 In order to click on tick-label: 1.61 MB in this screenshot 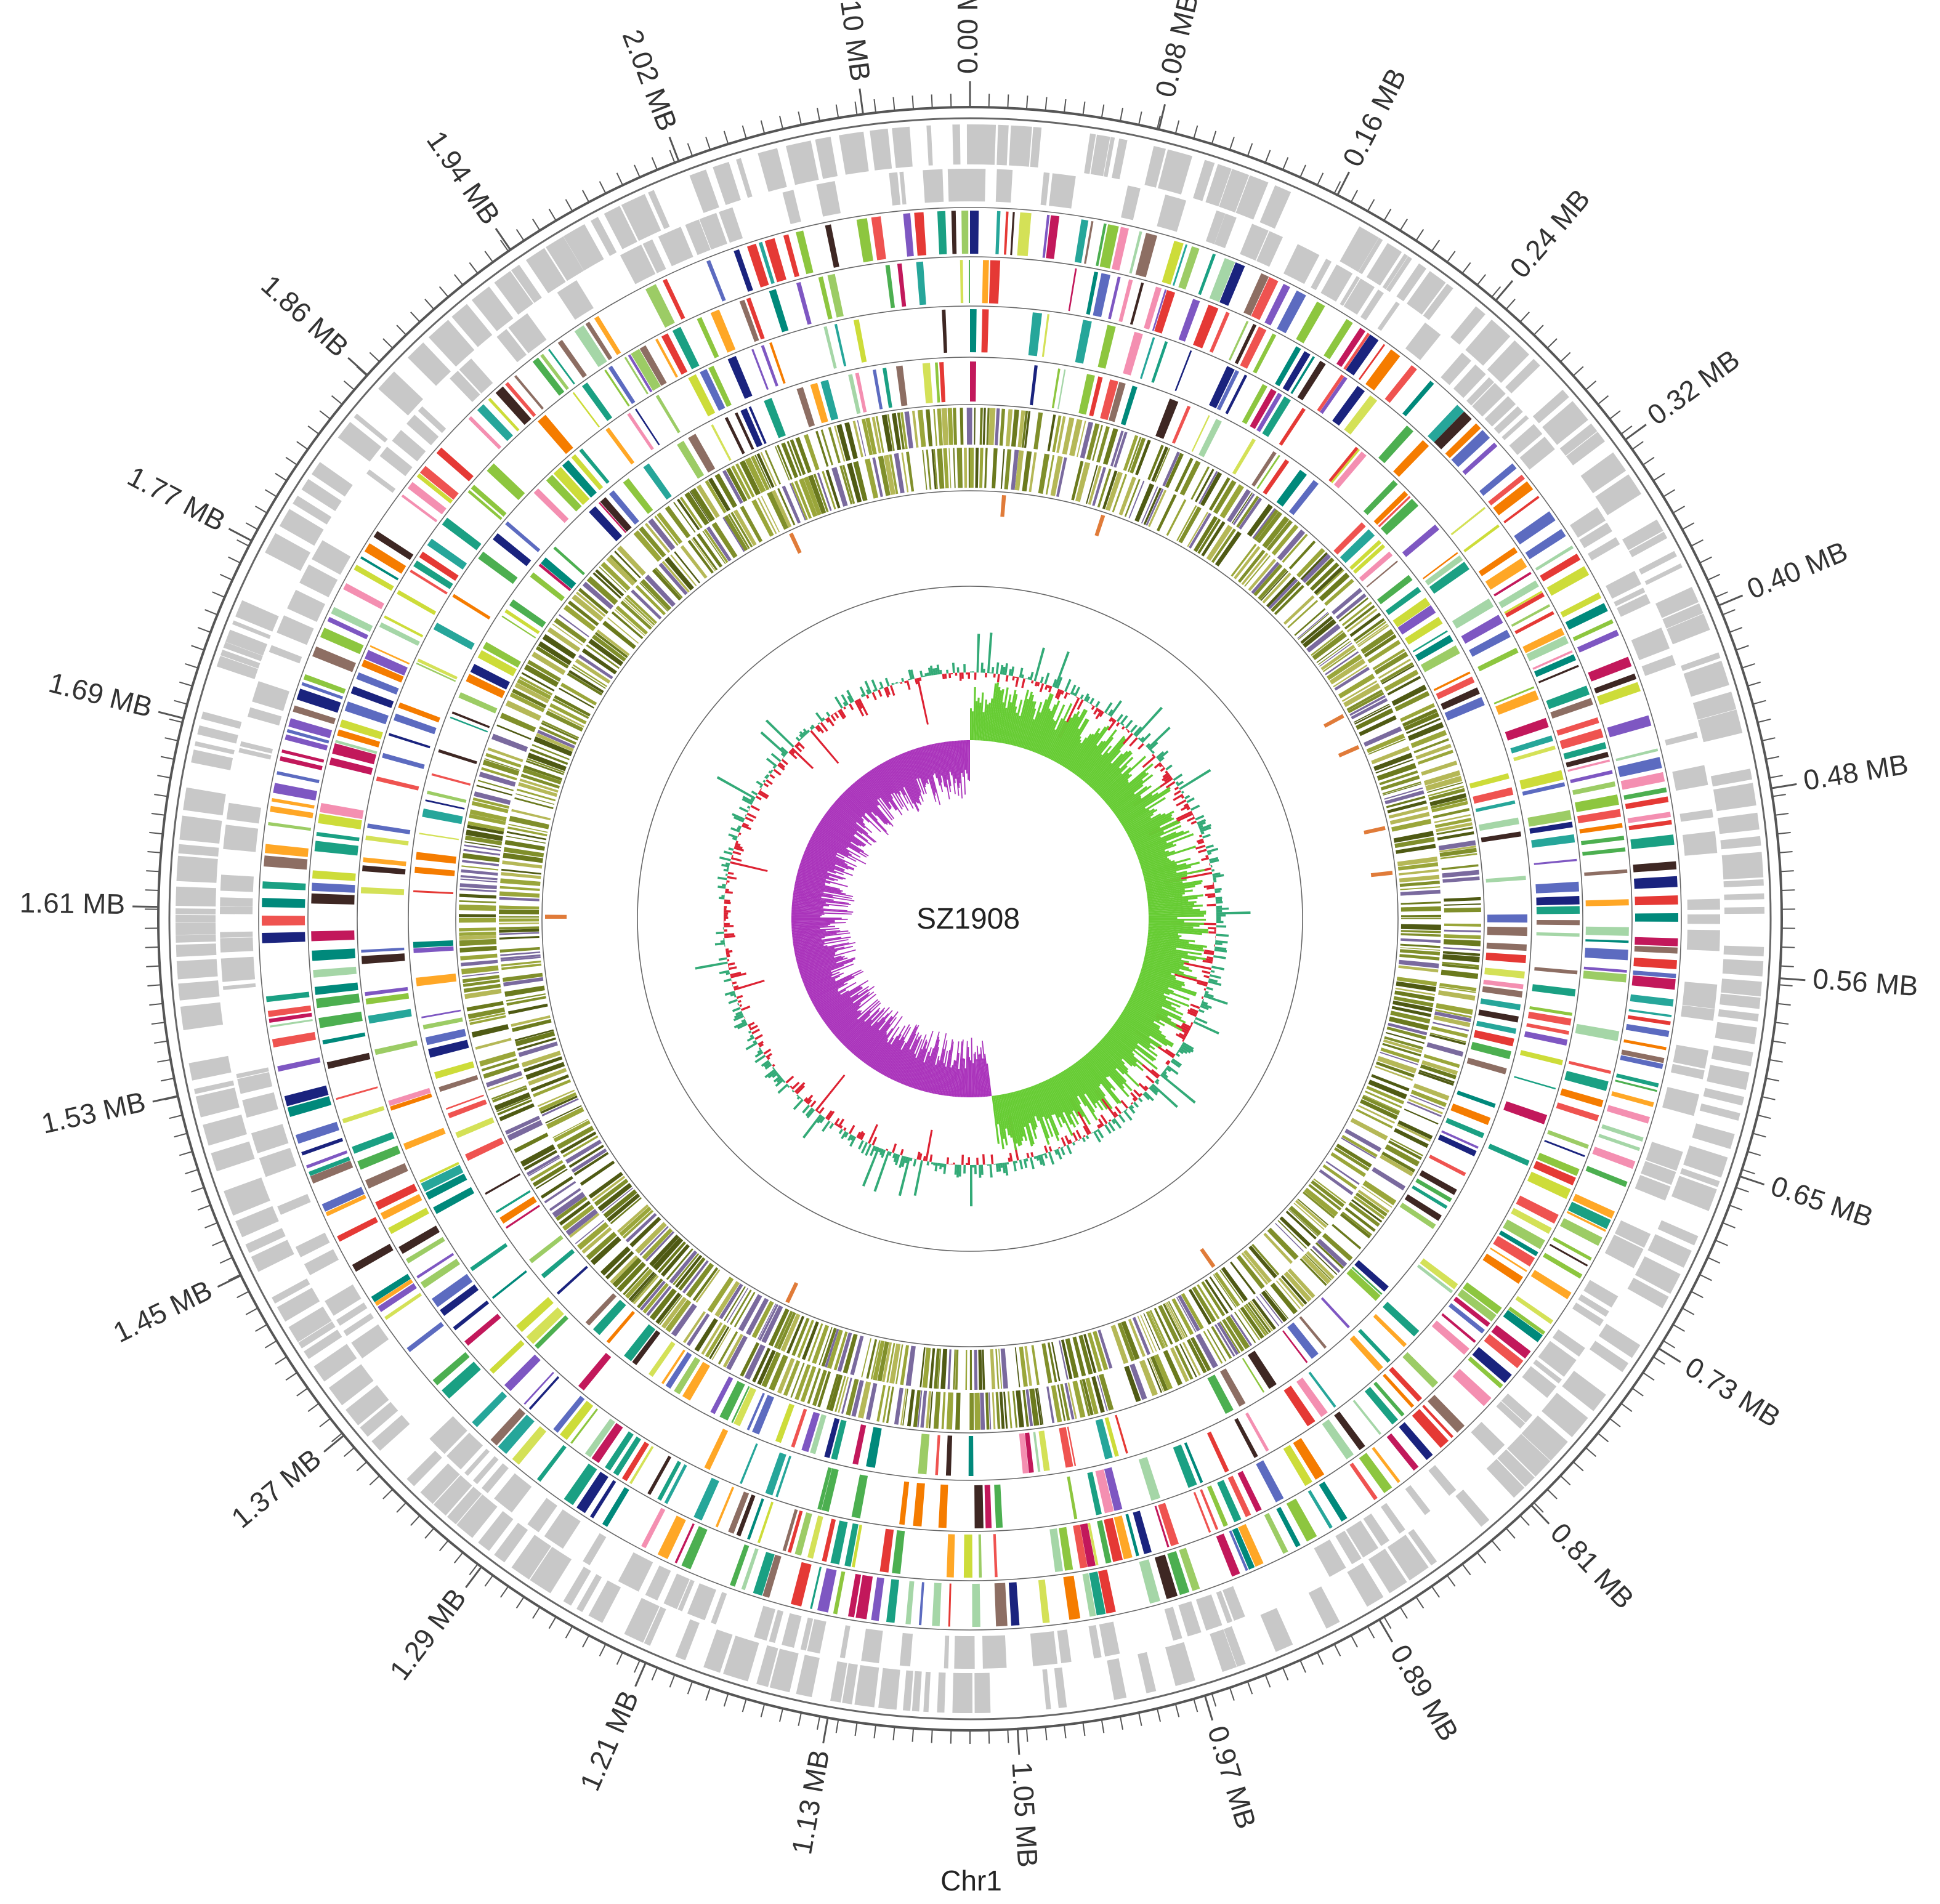, I will do `click(72, 904)`.